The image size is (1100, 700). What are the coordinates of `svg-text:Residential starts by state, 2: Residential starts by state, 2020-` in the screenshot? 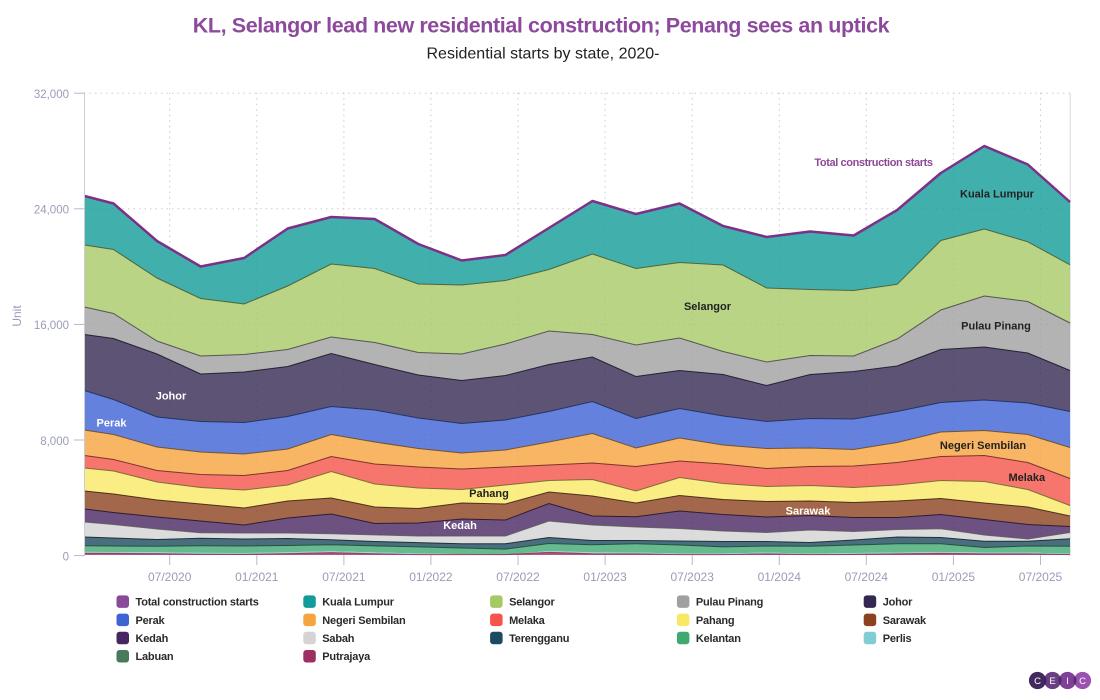 It's located at (542, 54).